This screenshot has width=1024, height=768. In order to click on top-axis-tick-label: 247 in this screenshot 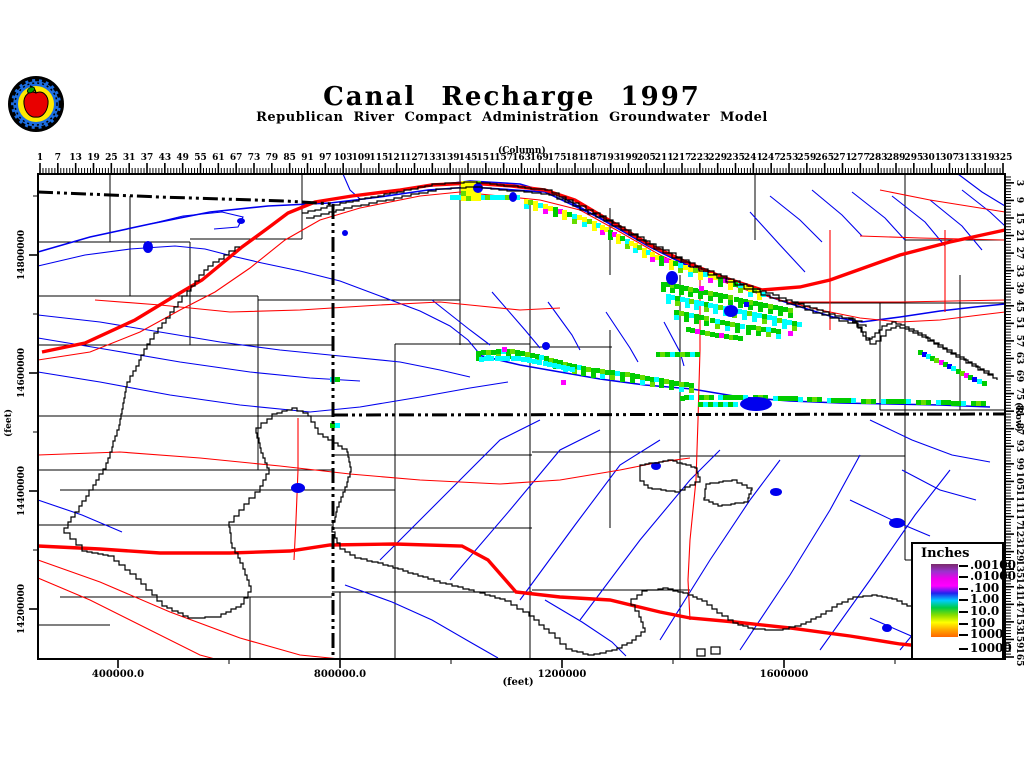, I will do `click(771, 158)`.